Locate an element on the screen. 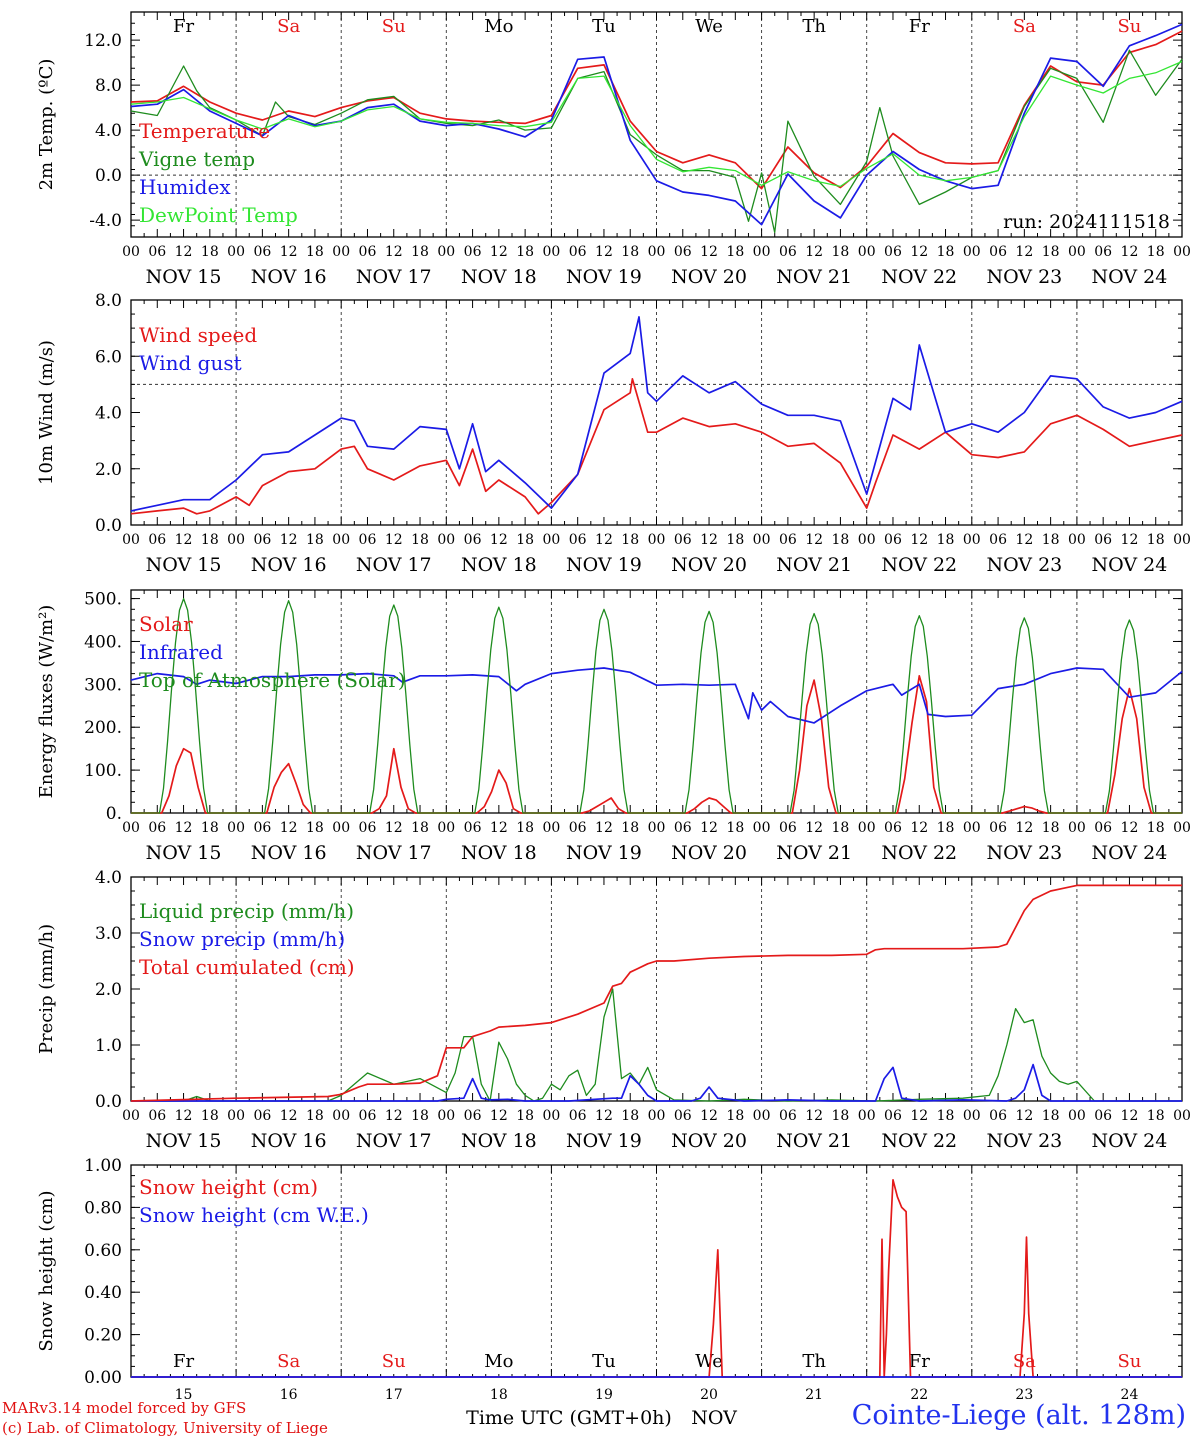 Image resolution: width=1194 pixels, height=1440 pixels. weekday-label: Mo is located at coordinates (498, 1361).